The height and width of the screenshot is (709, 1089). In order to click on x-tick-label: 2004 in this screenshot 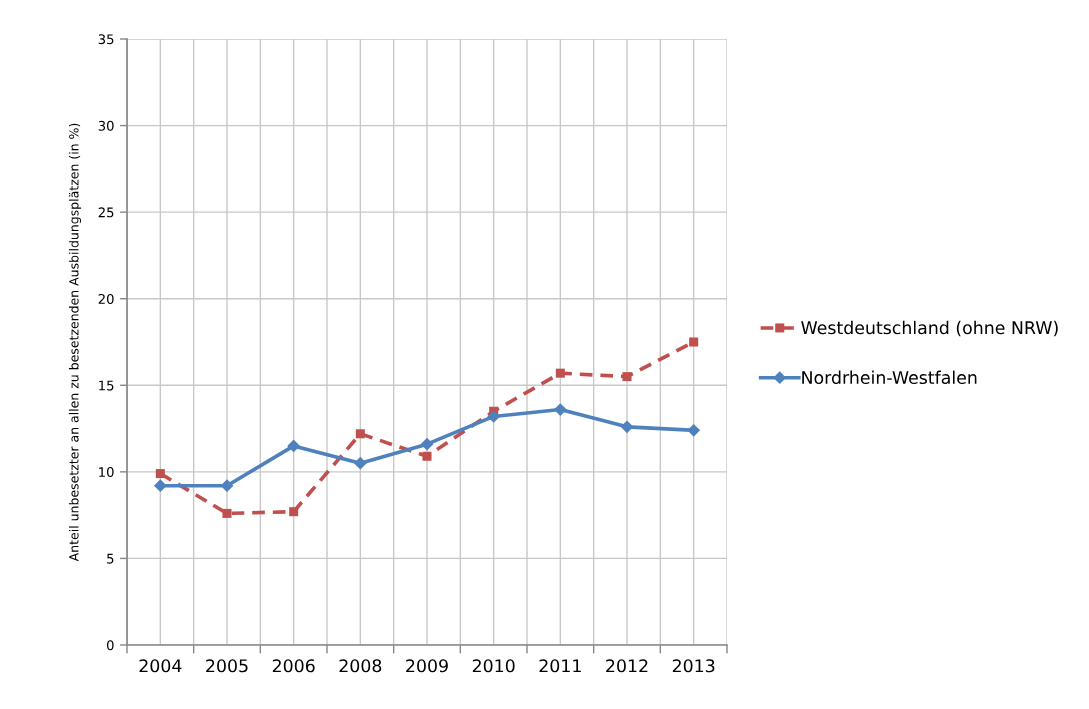, I will do `click(160, 666)`.